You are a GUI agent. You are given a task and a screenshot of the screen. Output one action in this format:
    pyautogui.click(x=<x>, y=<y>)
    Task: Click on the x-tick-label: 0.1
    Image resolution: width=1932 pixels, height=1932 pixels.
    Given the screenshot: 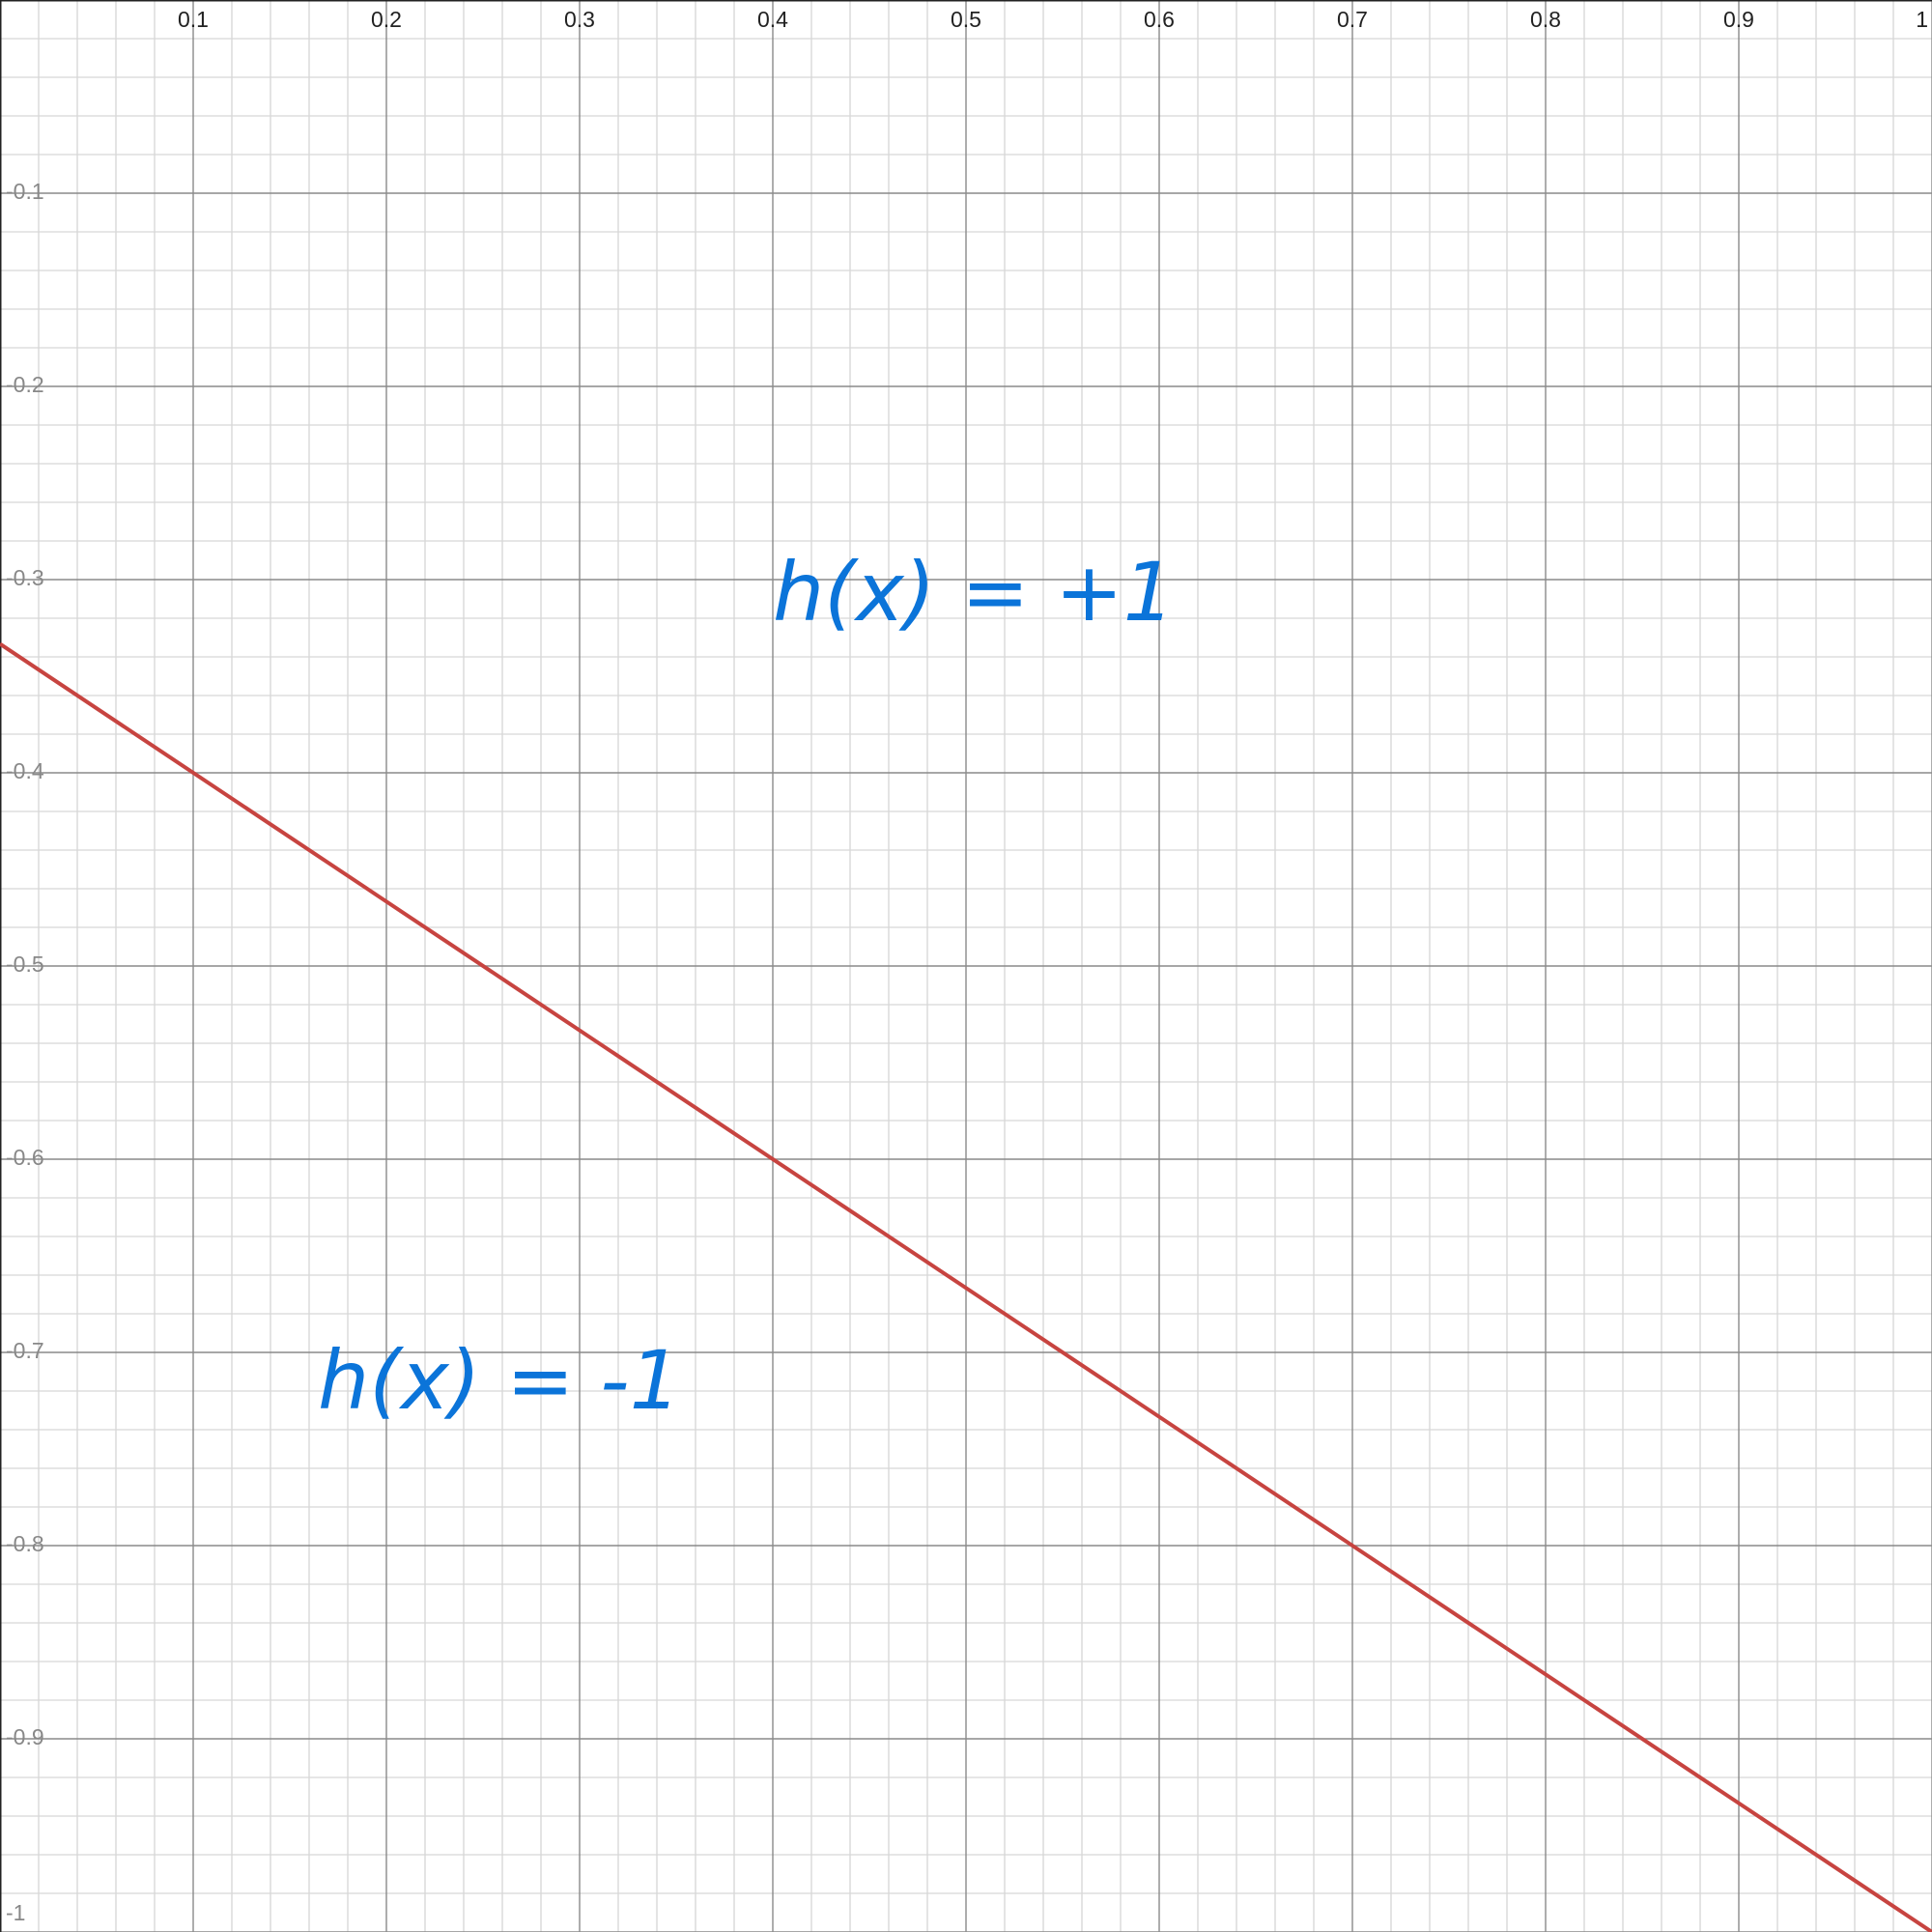 What is the action you would take?
    pyautogui.click(x=193, y=19)
    